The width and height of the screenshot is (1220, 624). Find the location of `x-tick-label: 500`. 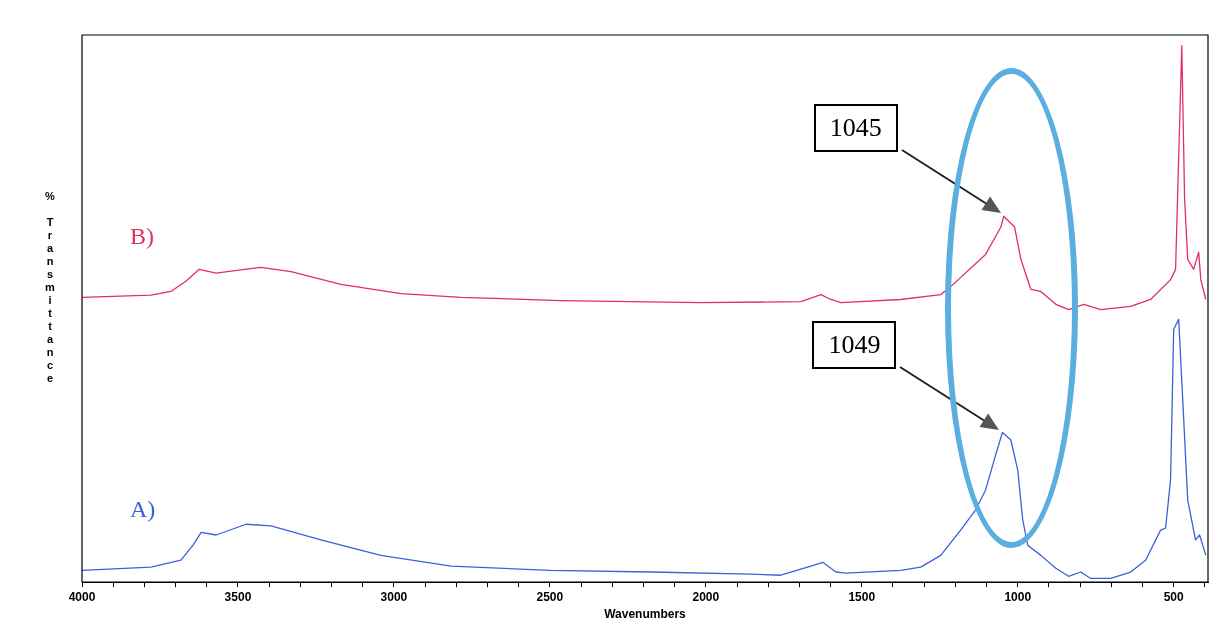

x-tick-label: 500 is located at coordinates (1174, 596).